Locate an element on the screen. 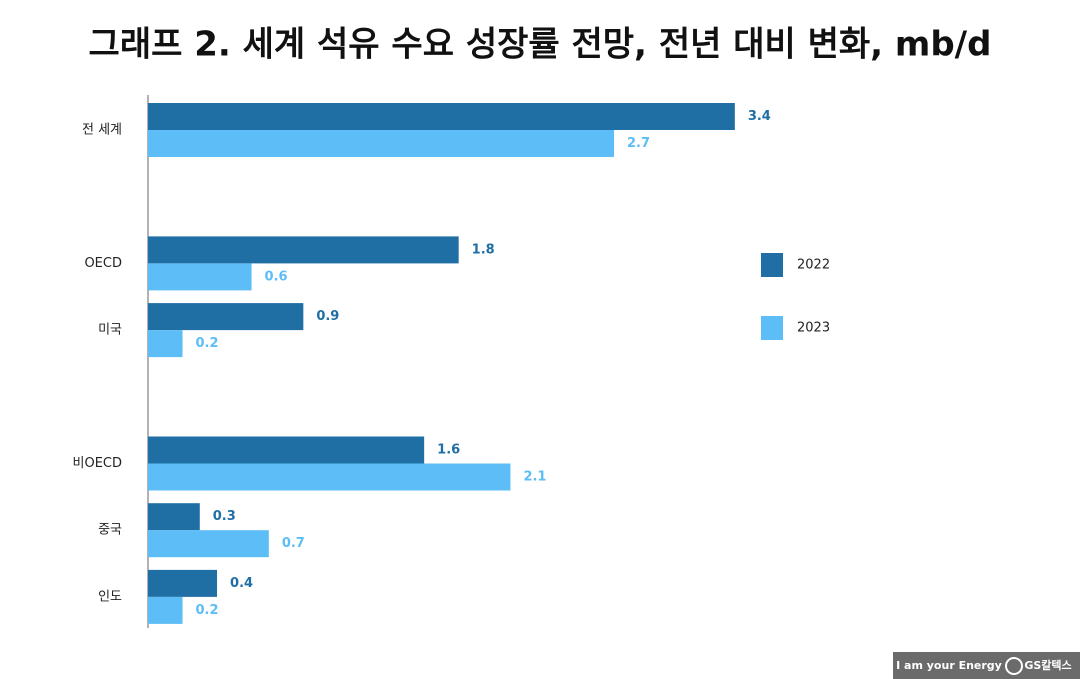  footer-slogan: I am your Energy is located at coordinates (949, 665).